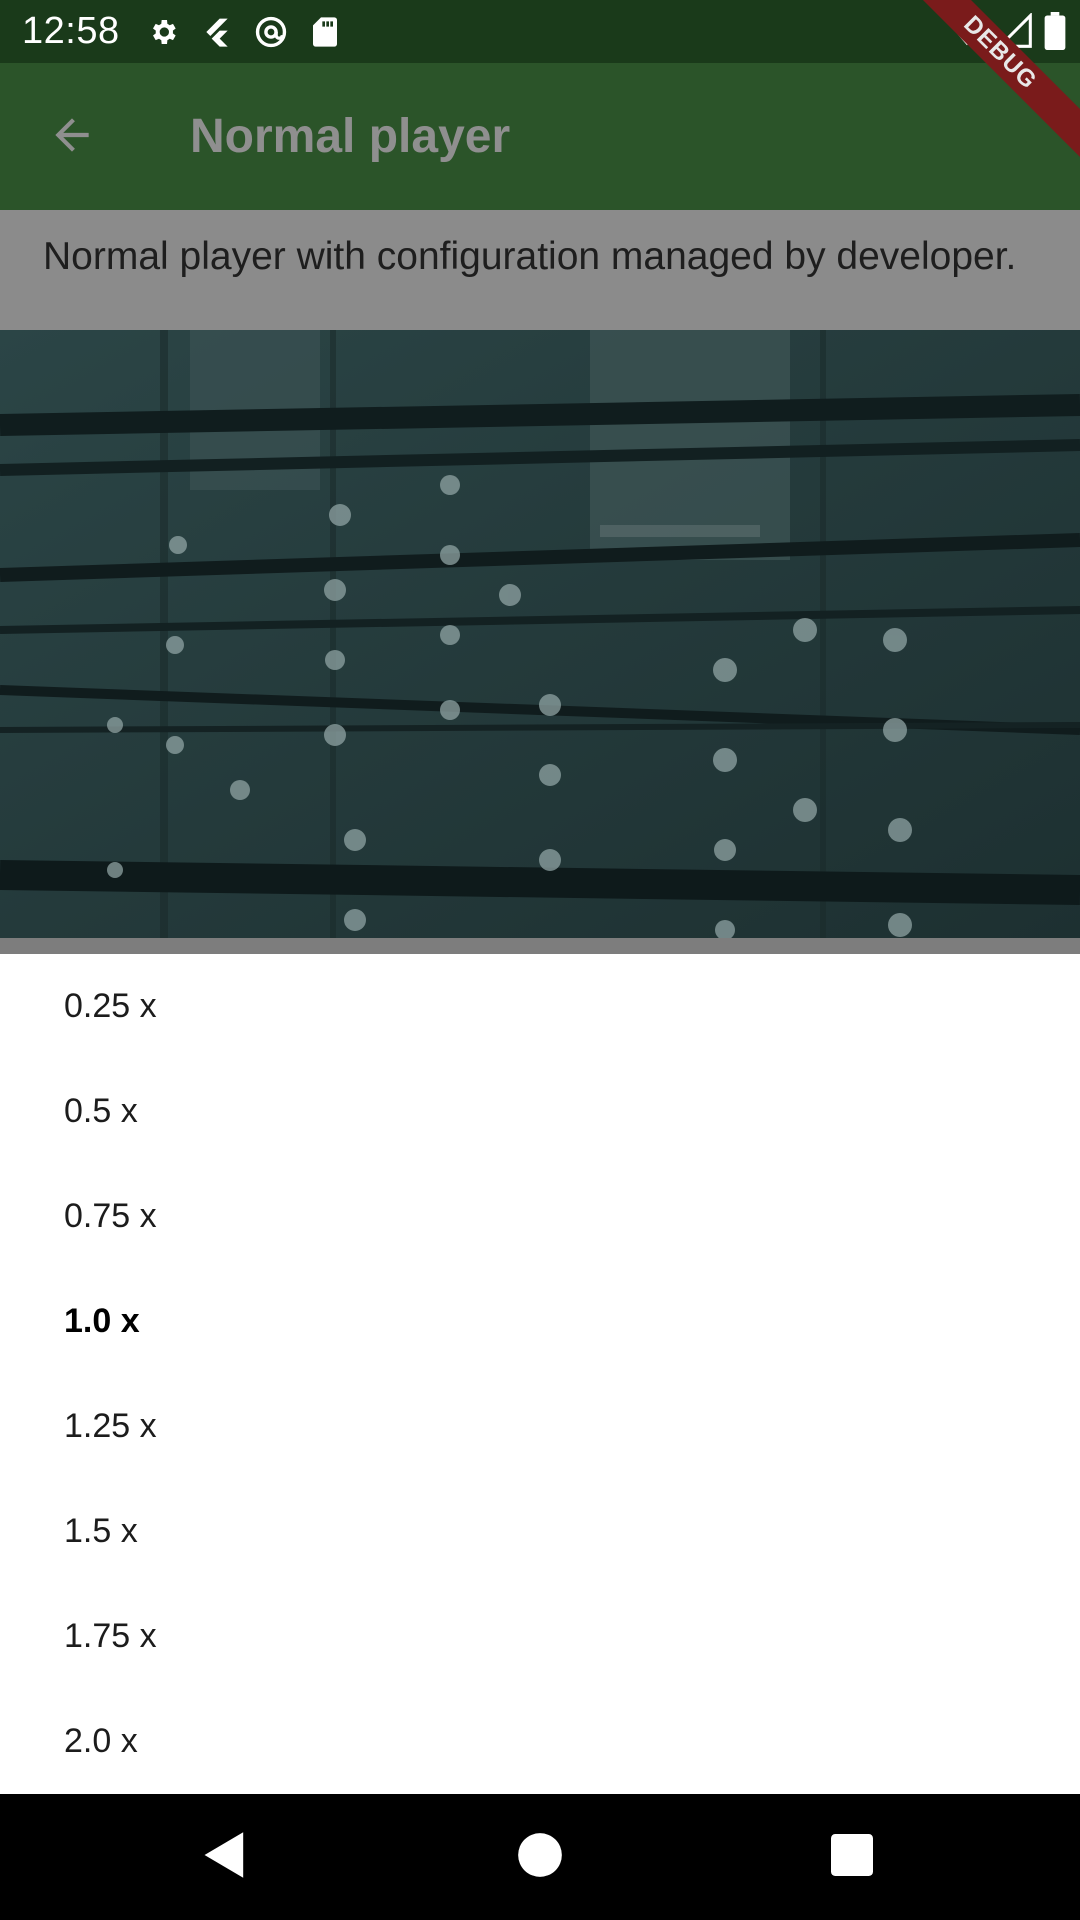 The image size is (1080, 1920). I want to click on nav-back-button, so click(225, 1857).